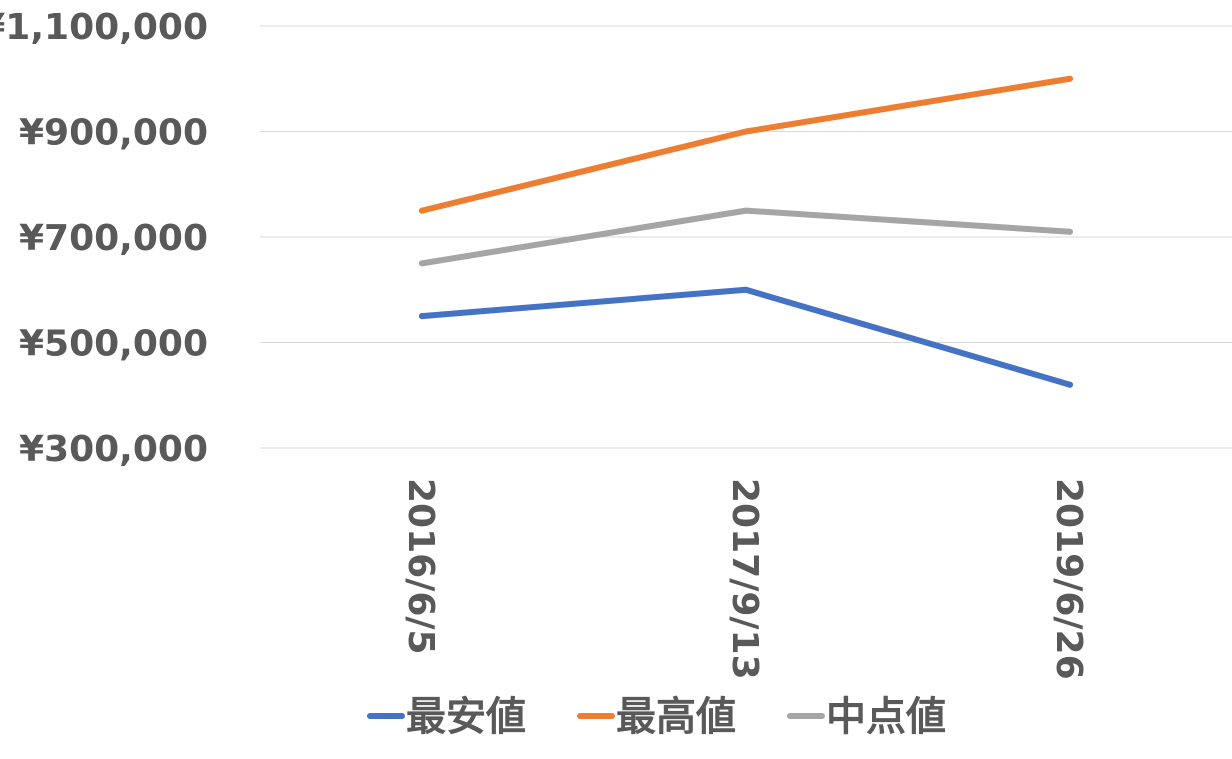  What do you see at coordinates (113, 133) in the screenshot?
I see `y-tick-label: ¥900,000` at bounding box center [113, 133].